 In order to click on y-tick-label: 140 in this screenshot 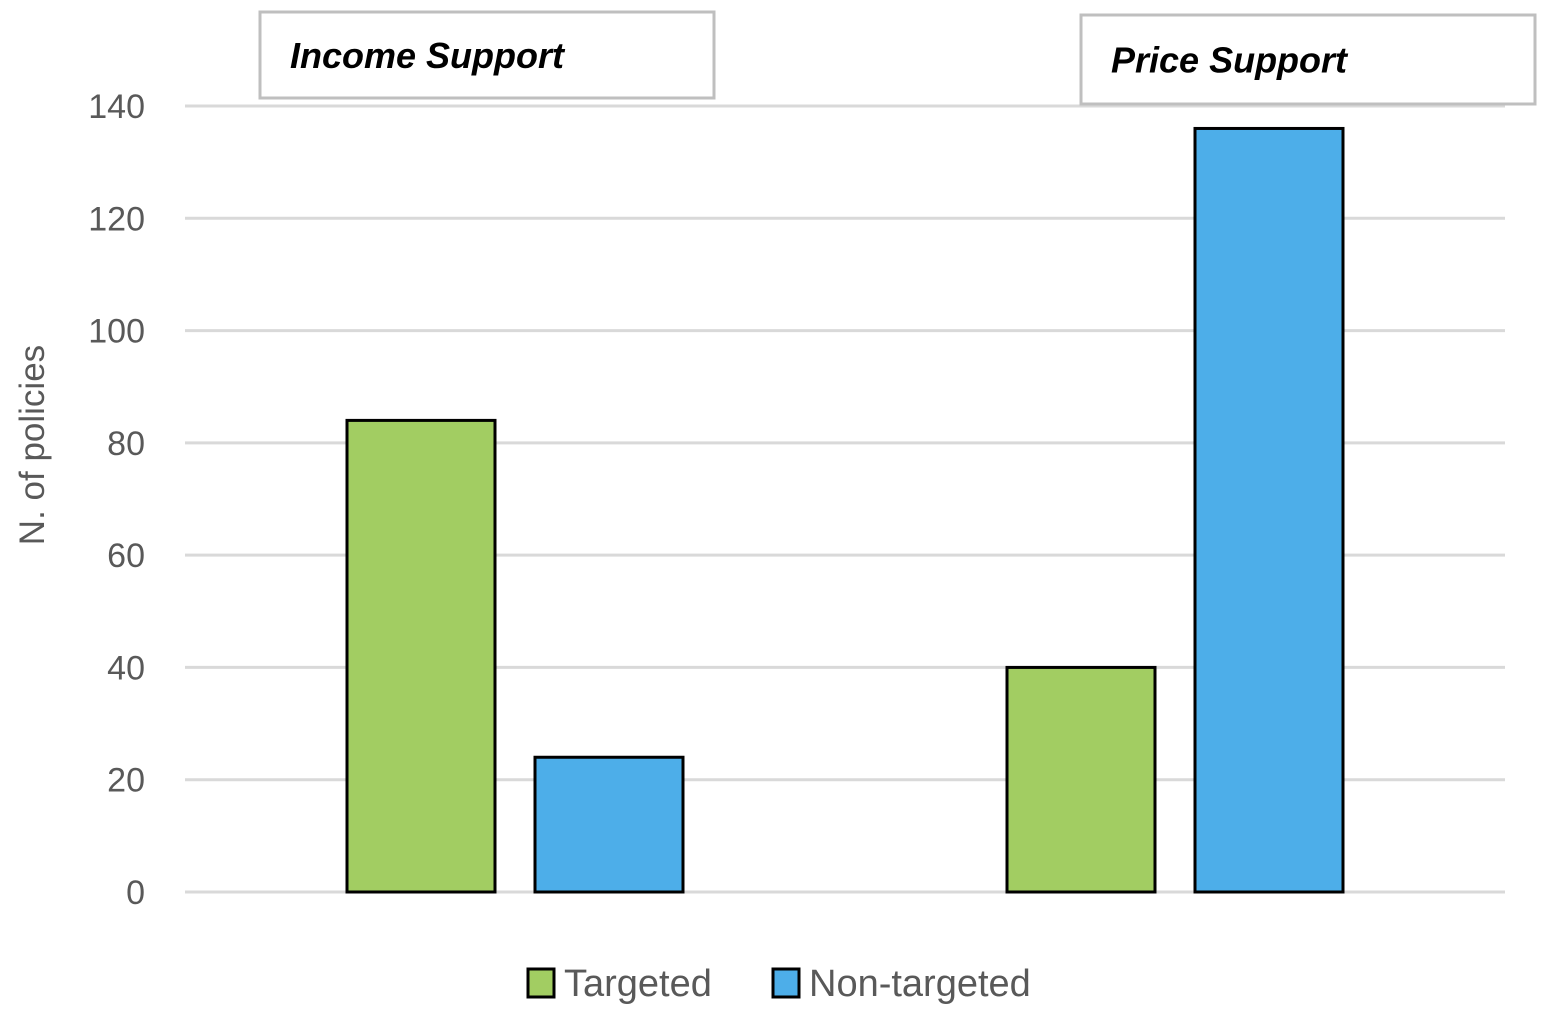, I will do `click(116, 107)`.